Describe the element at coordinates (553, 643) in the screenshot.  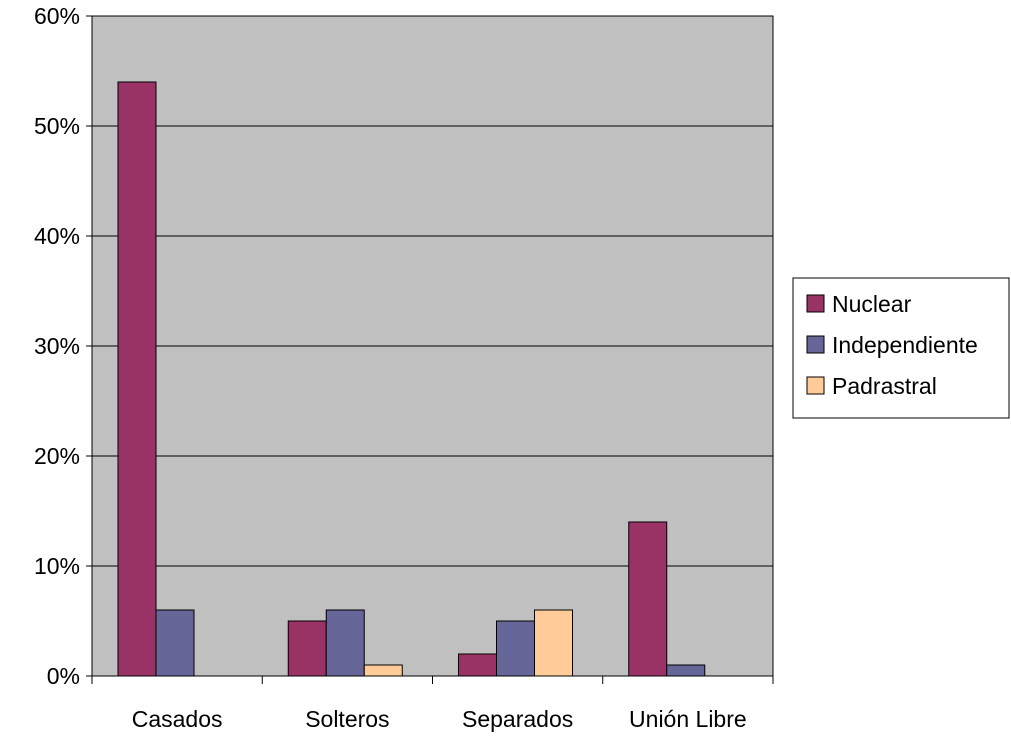
I see `bar-padrastral-separados` at that location.